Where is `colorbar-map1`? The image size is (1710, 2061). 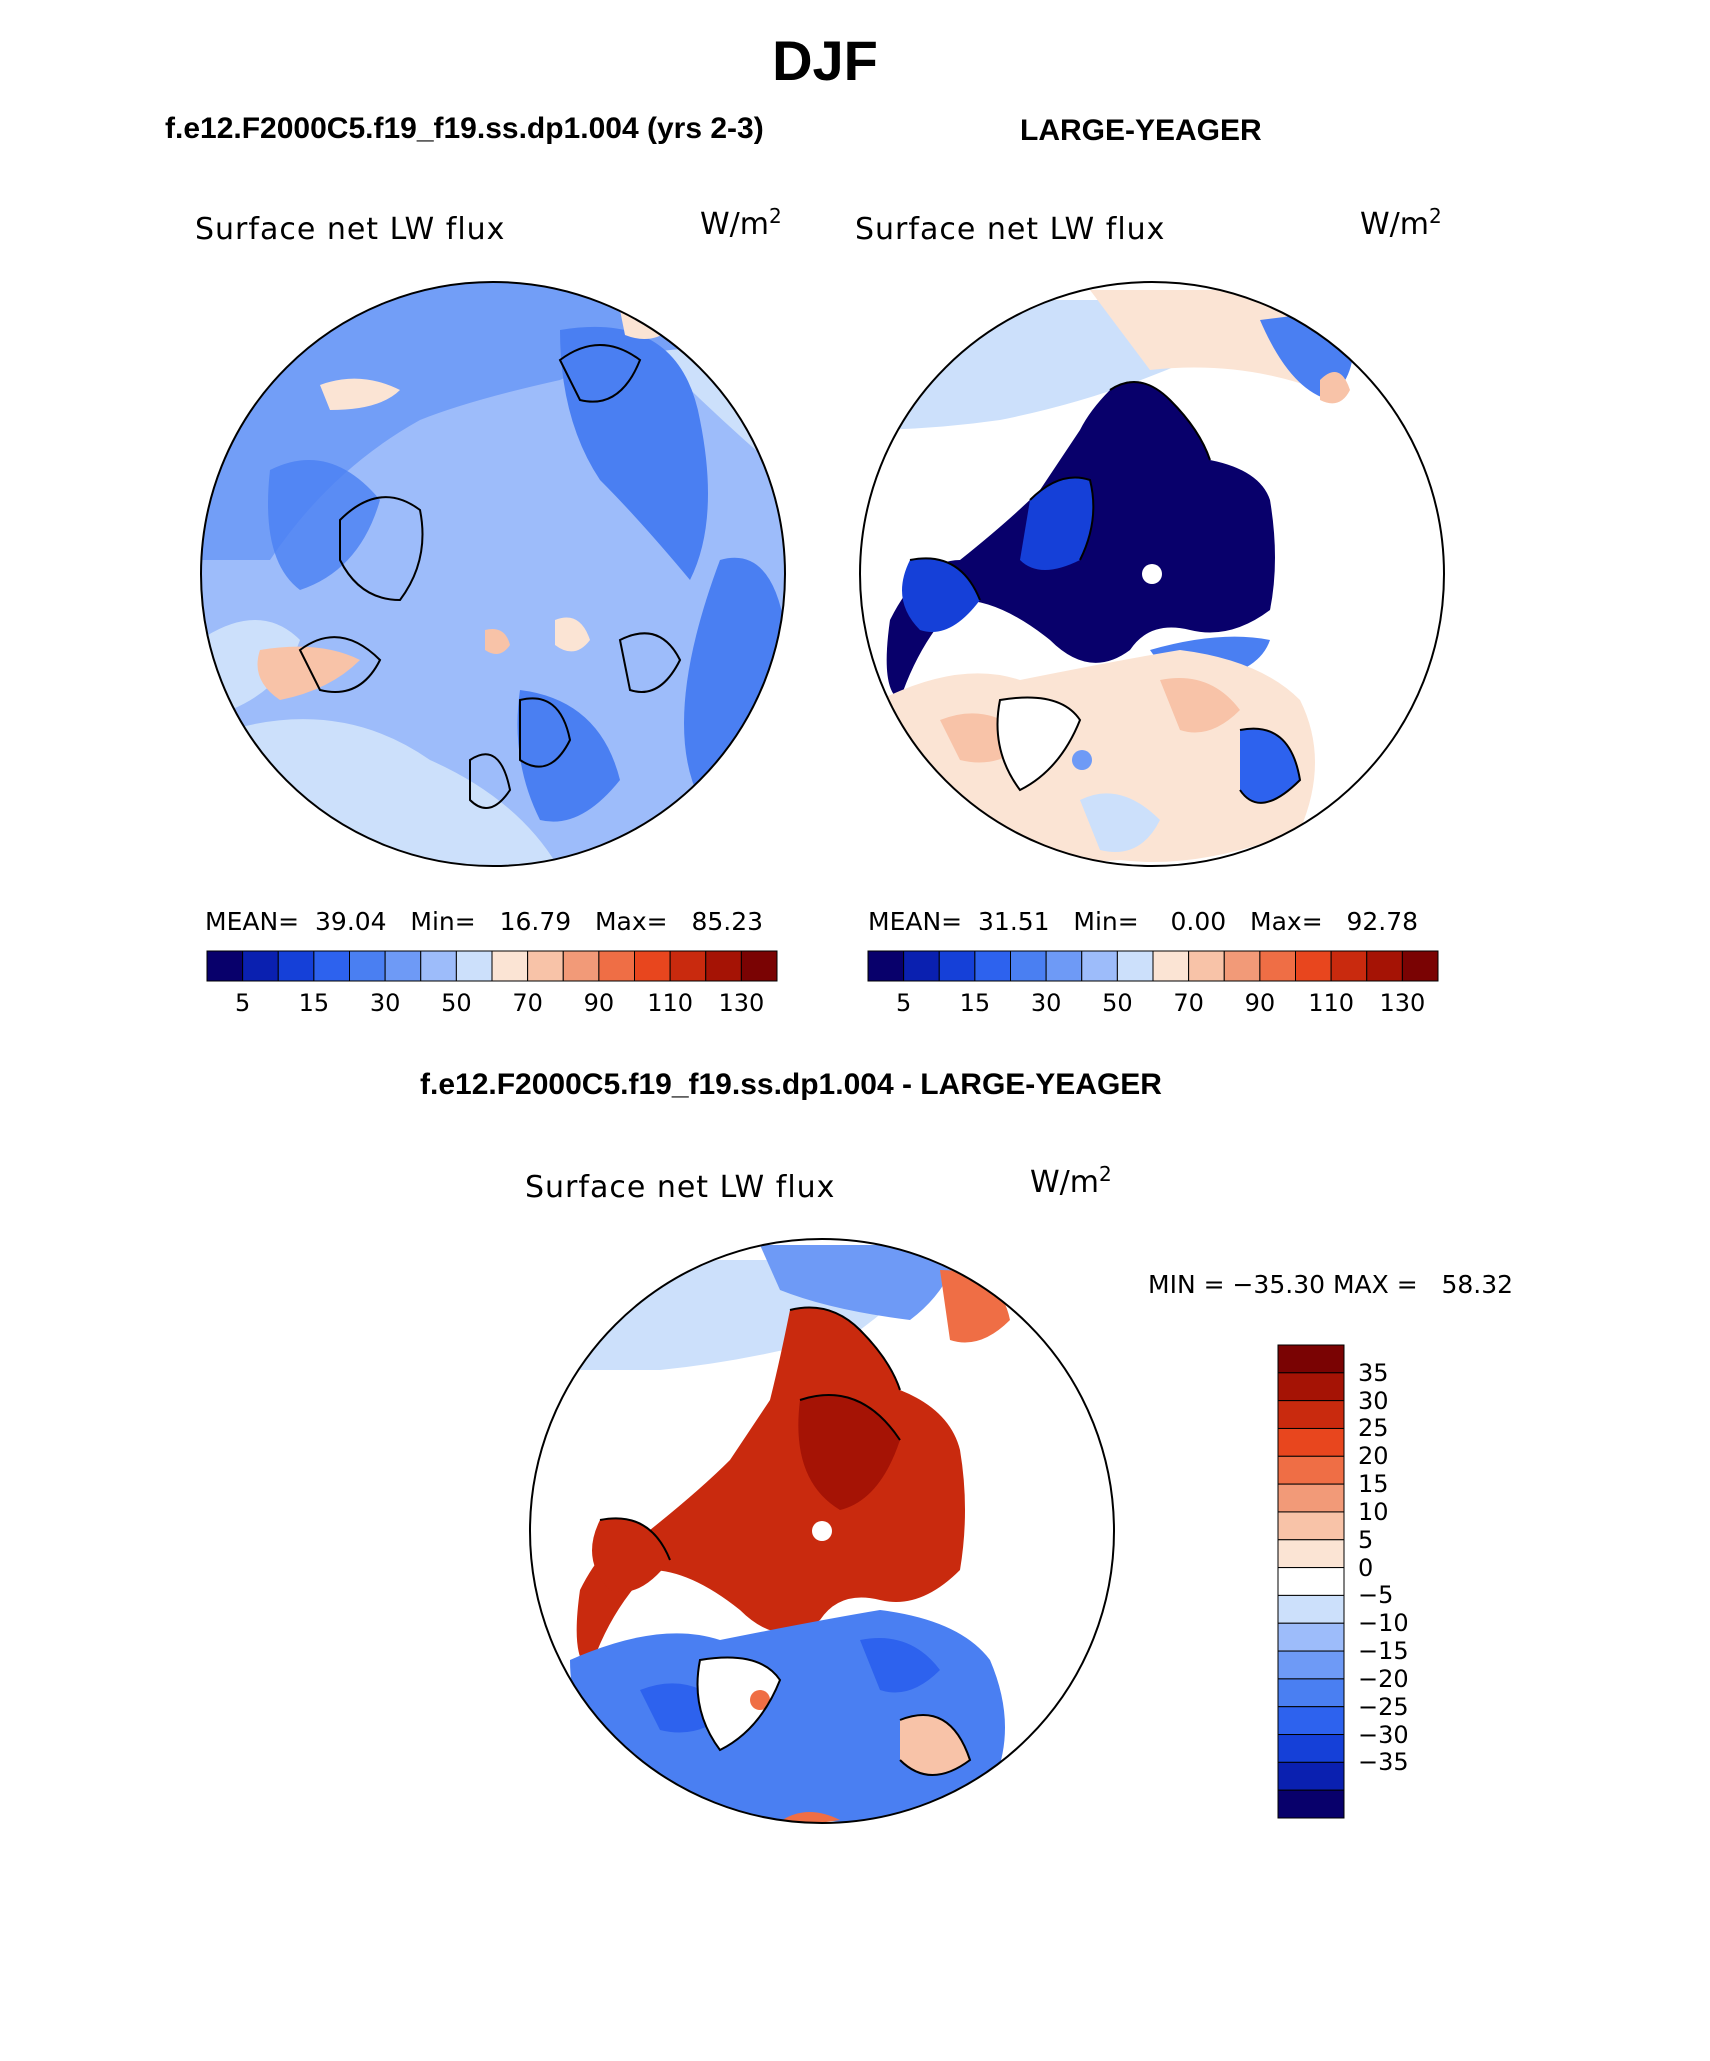
colorbar-map1 is located at coordinates (492, 966).